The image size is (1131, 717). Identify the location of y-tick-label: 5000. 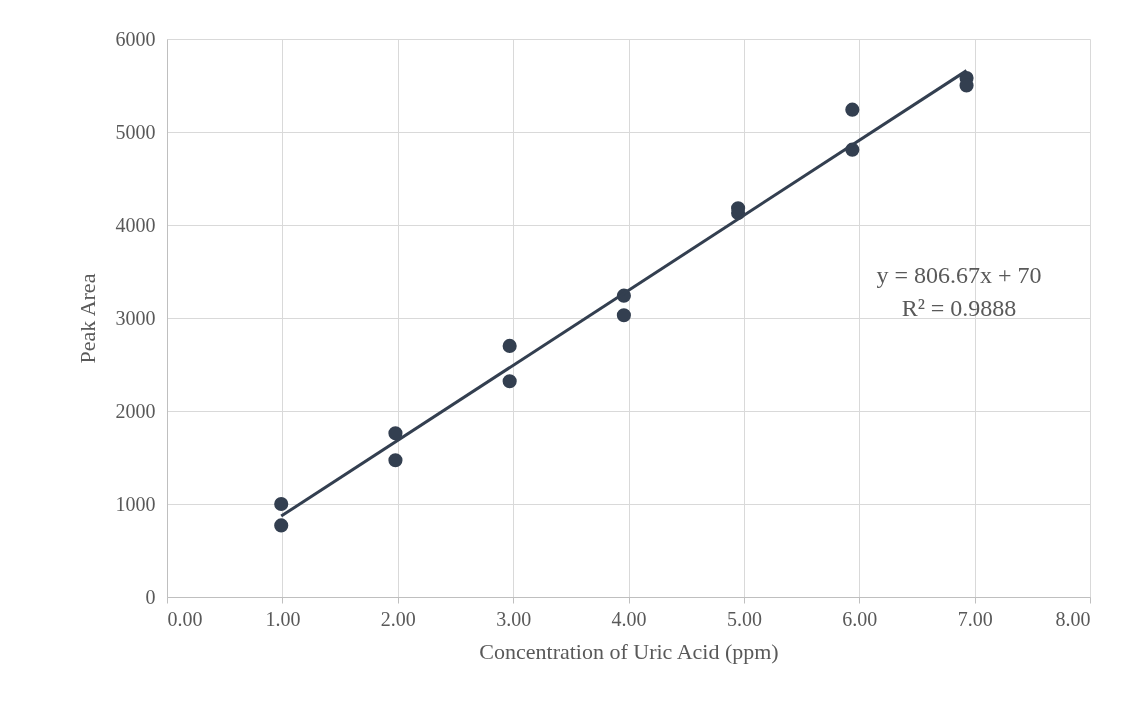
(135, 131).